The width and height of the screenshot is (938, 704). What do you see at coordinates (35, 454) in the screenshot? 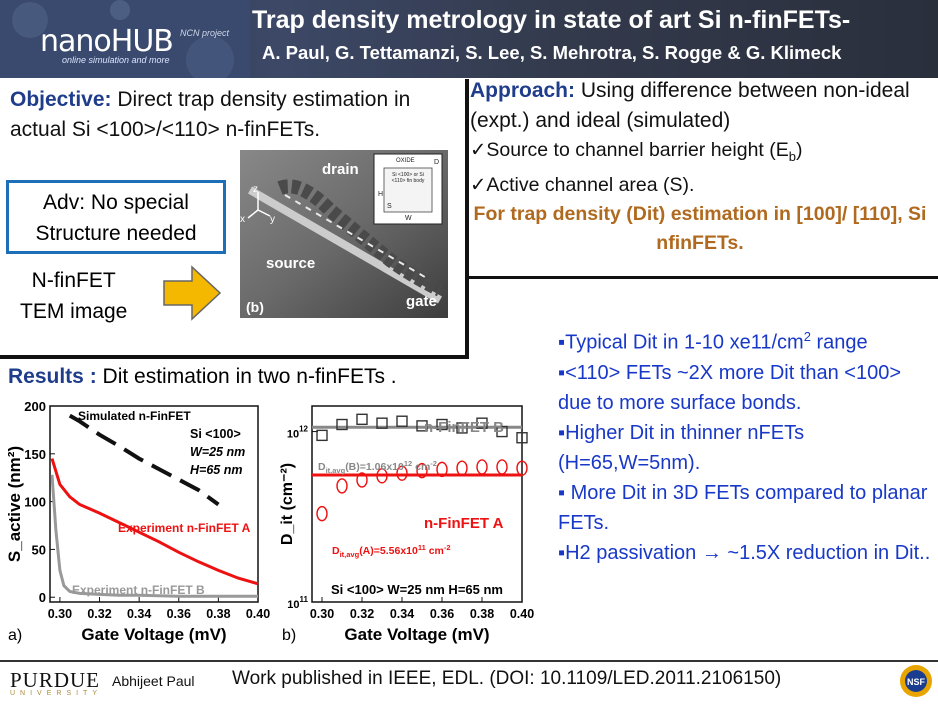
I see `chart-a-ytick-label: 150` at bounding box center [35, 454].